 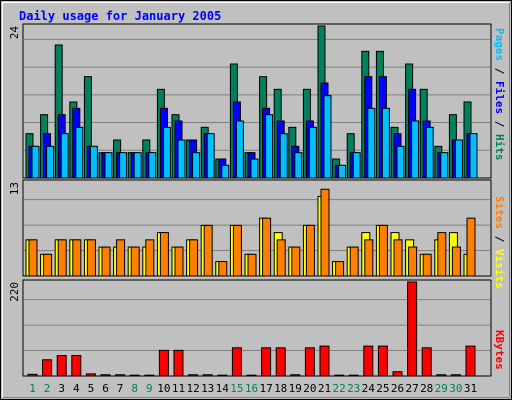 I want to click on day-label: 30, so click(x=455, y=388).